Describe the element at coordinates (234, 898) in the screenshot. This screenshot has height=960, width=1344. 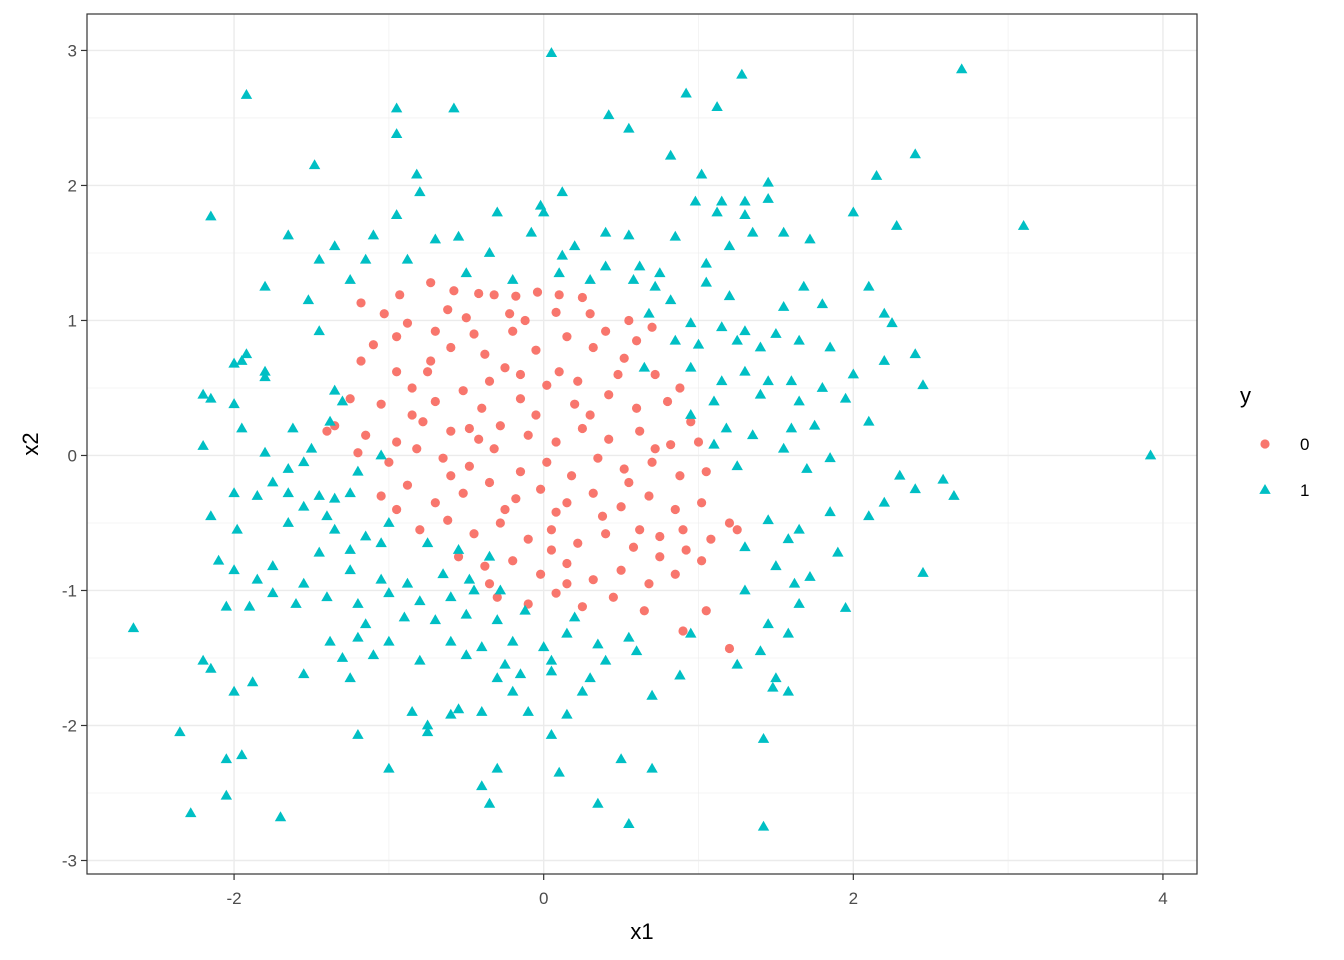
I see `x-tick-label: -2` at that location.